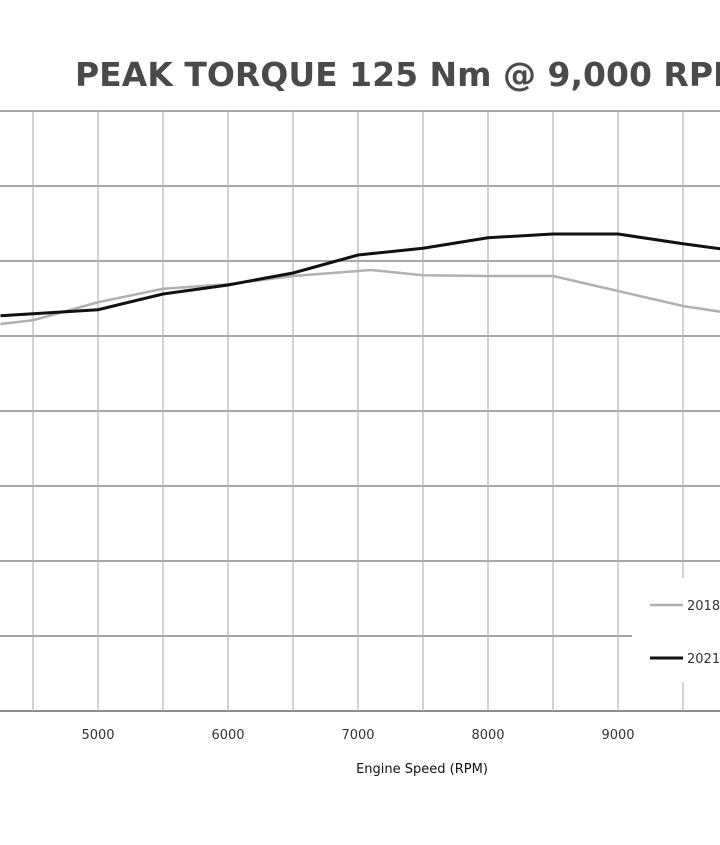  What do you see at coordinates (685, 633) in the screenshot?
I see `legend: 2018 2021` at bounding box center [685, 633].